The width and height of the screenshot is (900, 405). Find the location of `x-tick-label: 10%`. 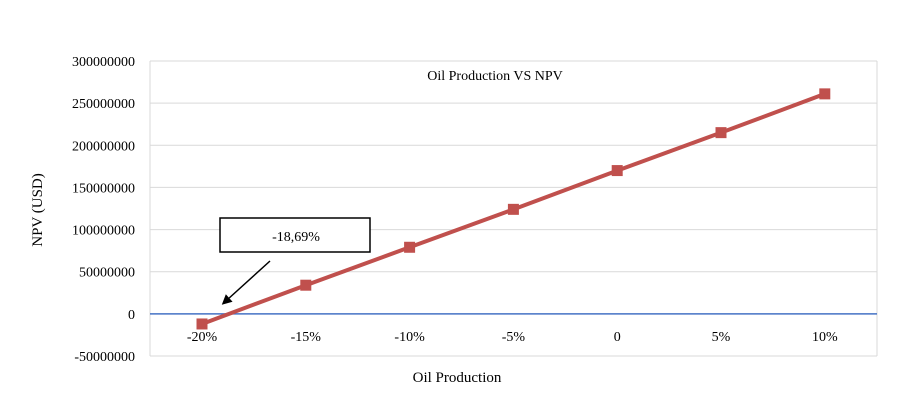

x-tick-label: 10% is located at coordinates (825, 337).